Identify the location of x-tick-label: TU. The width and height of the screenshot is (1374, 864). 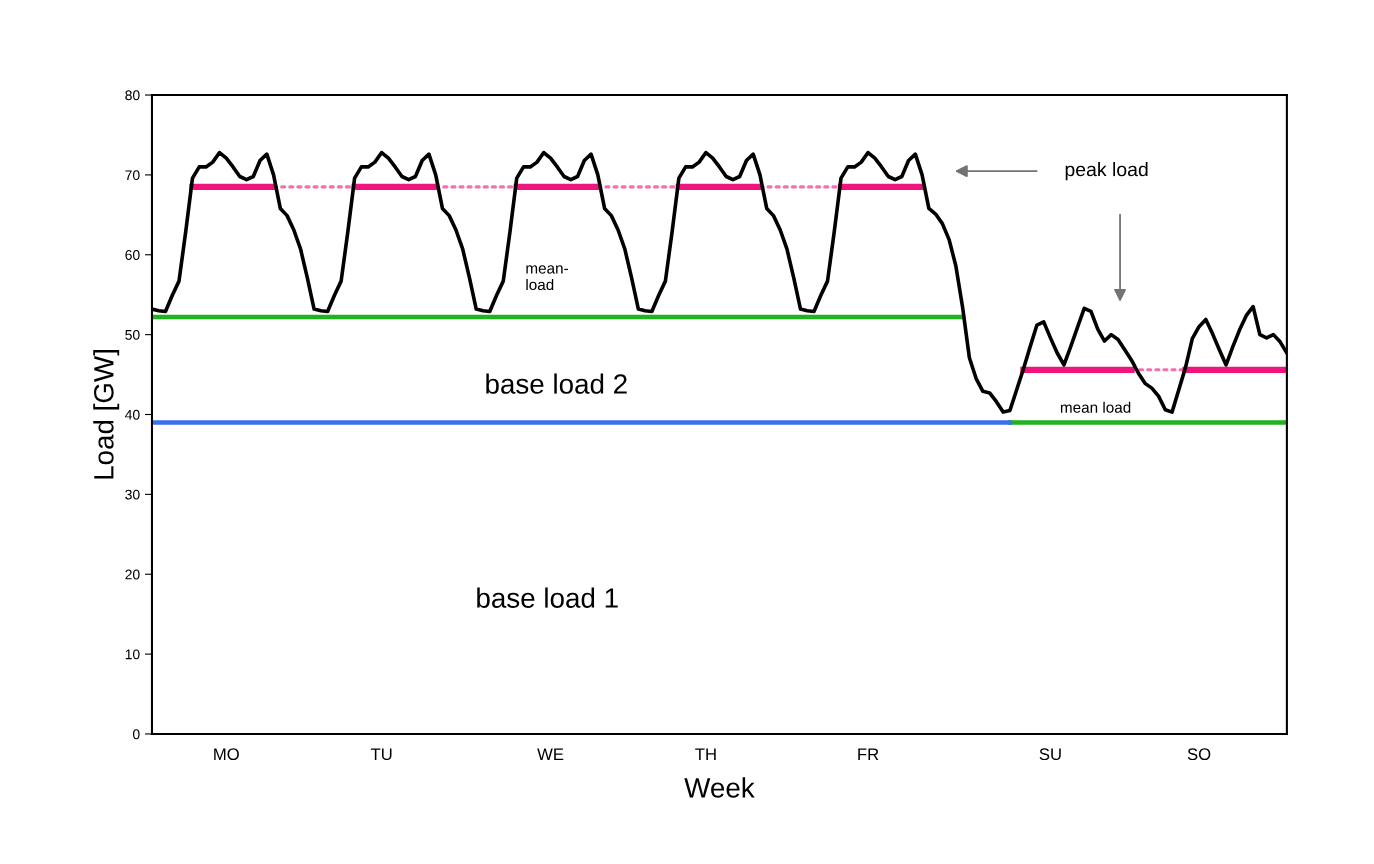
(381, 754).